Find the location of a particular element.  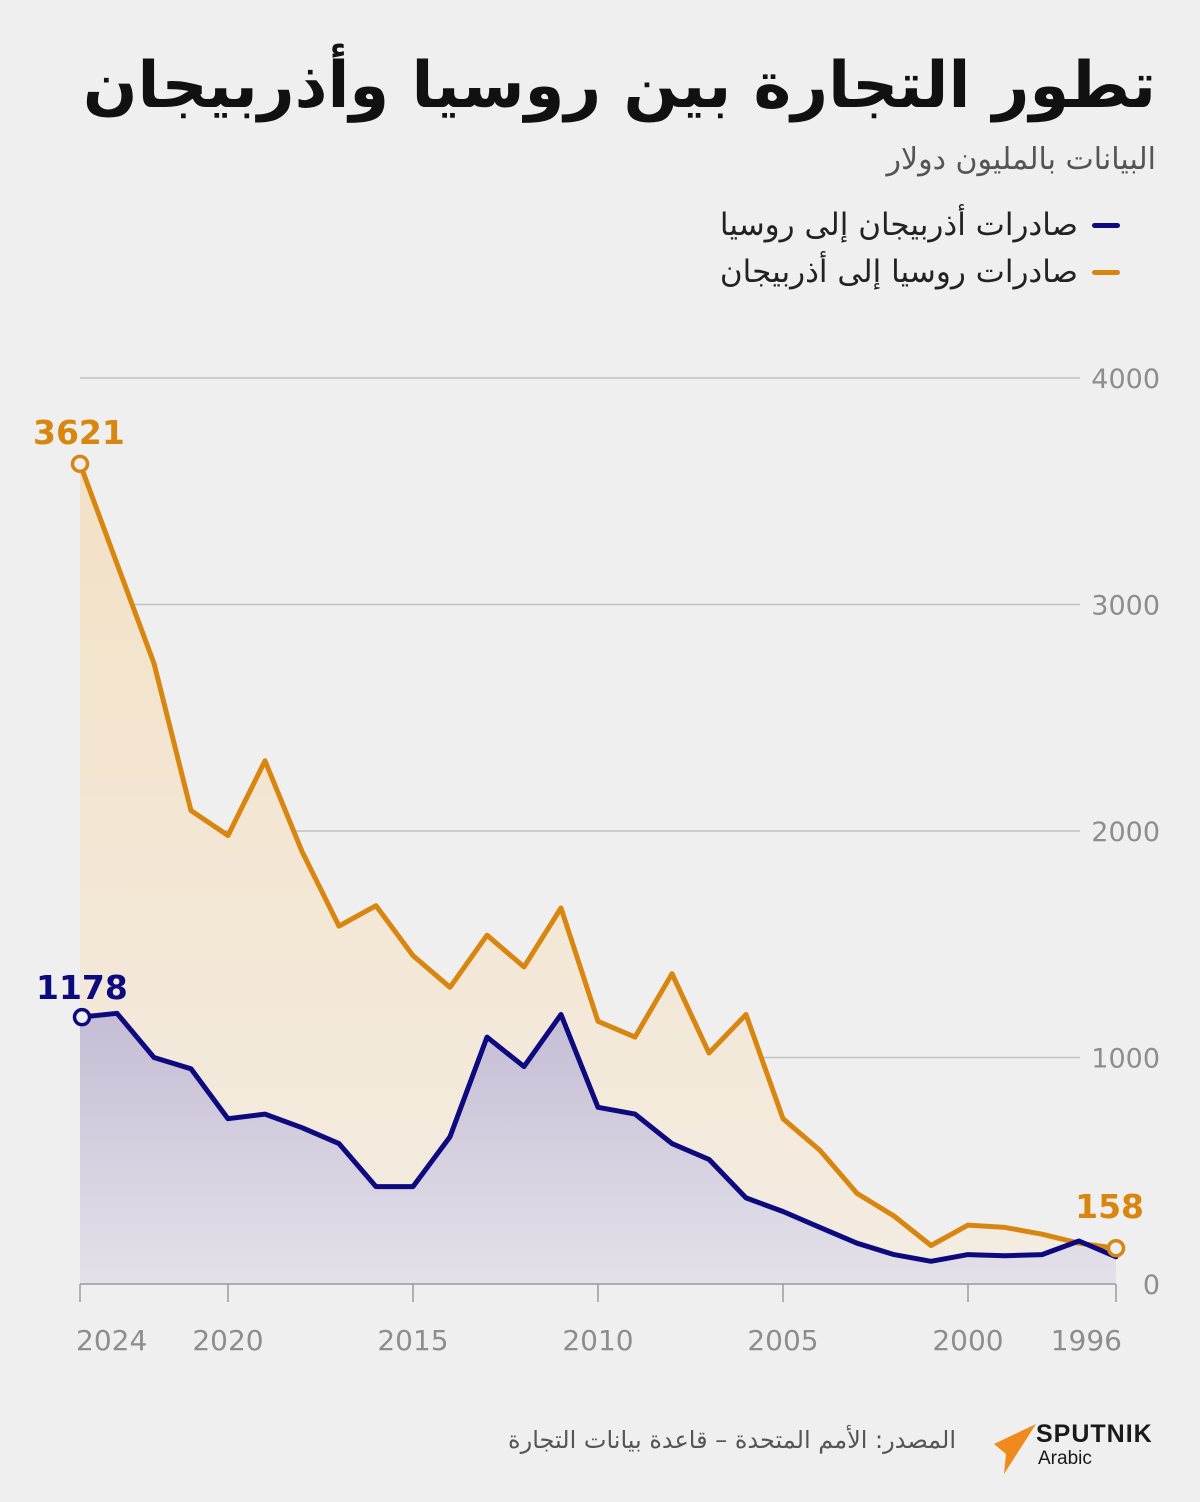

legend-item-azerbaijan-exports: صادرات أذربيجان إلى روسيا is located at coordinates (920, 225).